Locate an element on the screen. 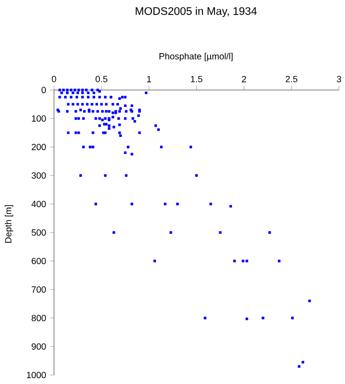 The width and height of the screenshot is (345, 384). x-tick-label: 2.5 is located at coordinates (292, 79).